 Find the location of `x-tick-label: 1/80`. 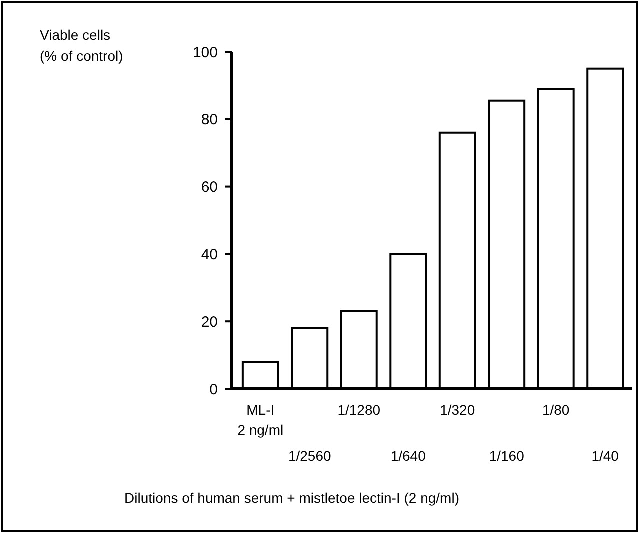

x-tick-label: 1/80 is located at coordinates (556, 410).